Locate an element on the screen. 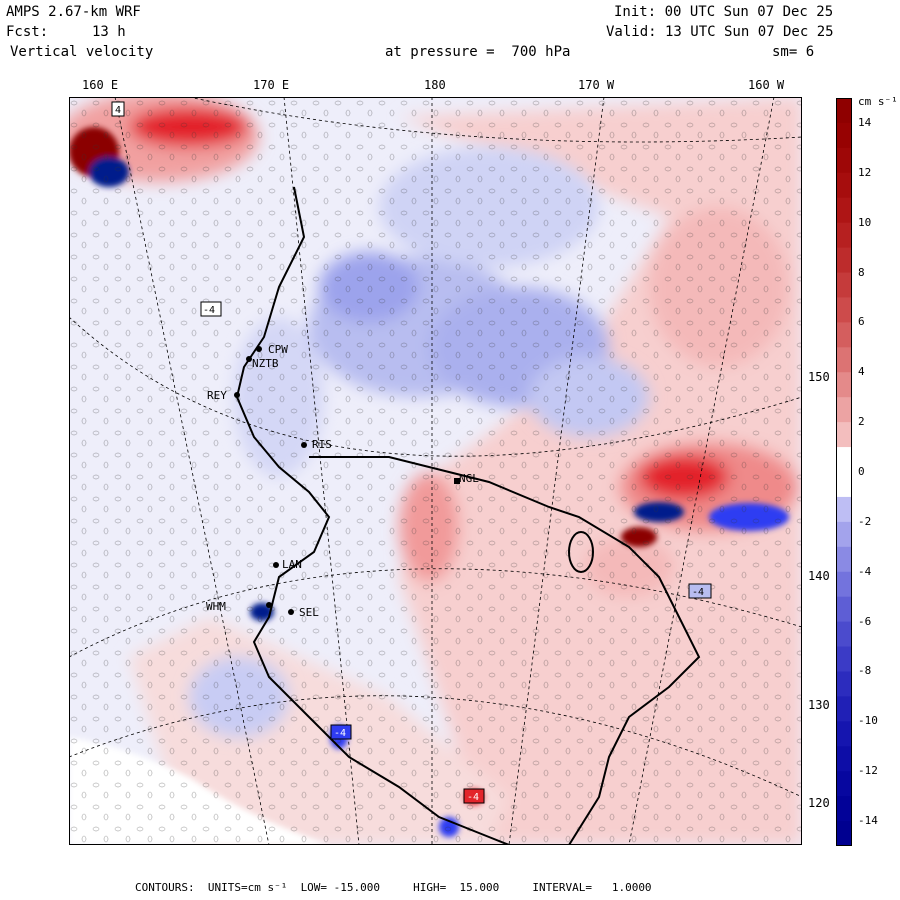 Image resolution: width=900 pixels, height=900 pixels. colorbar-units: cm s⁻¹ is located at coordinates (878, 101).